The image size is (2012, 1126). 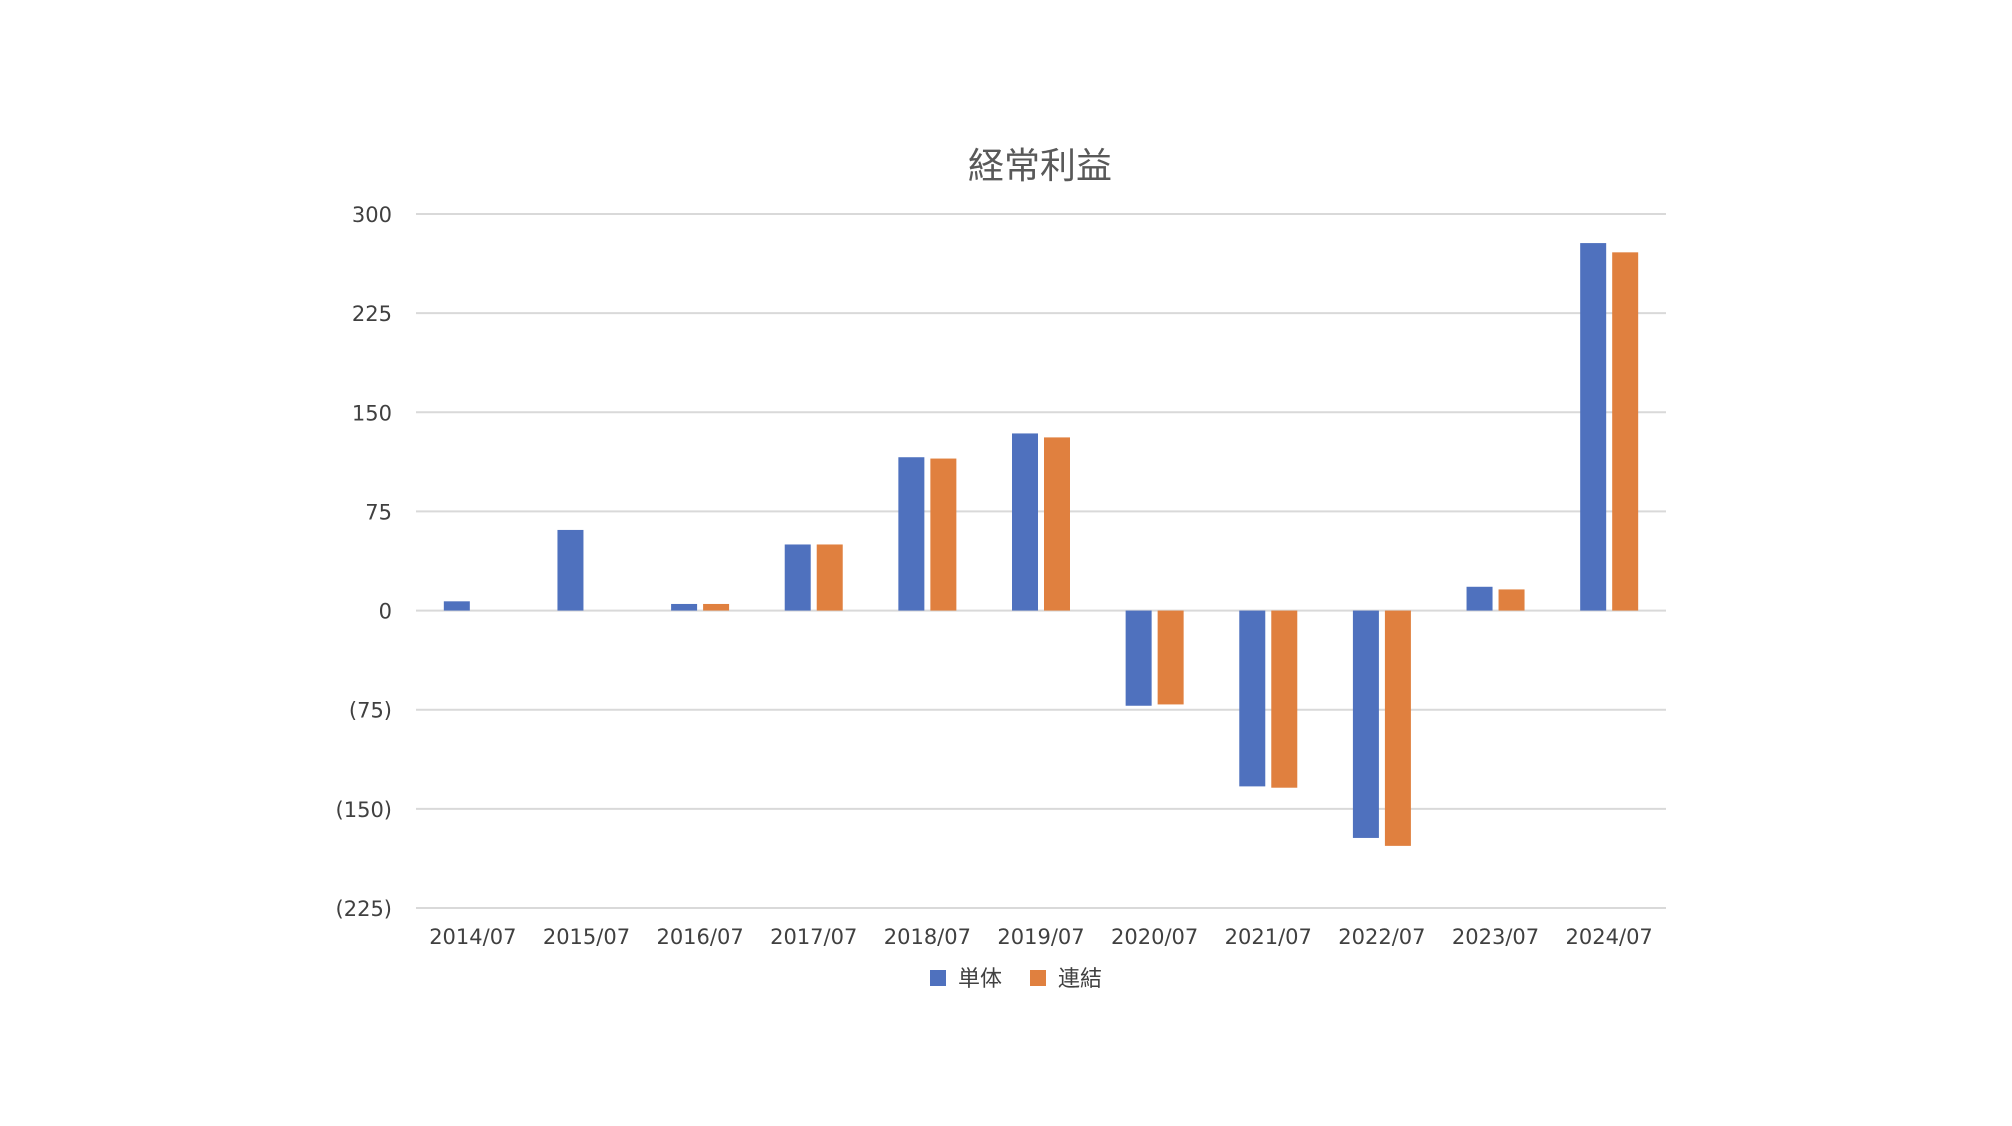 What do you see at coordinates (1495, 937) in the screenshot?
I see `x-tick-label: 2023/07` at bounding box center [1495, 937].